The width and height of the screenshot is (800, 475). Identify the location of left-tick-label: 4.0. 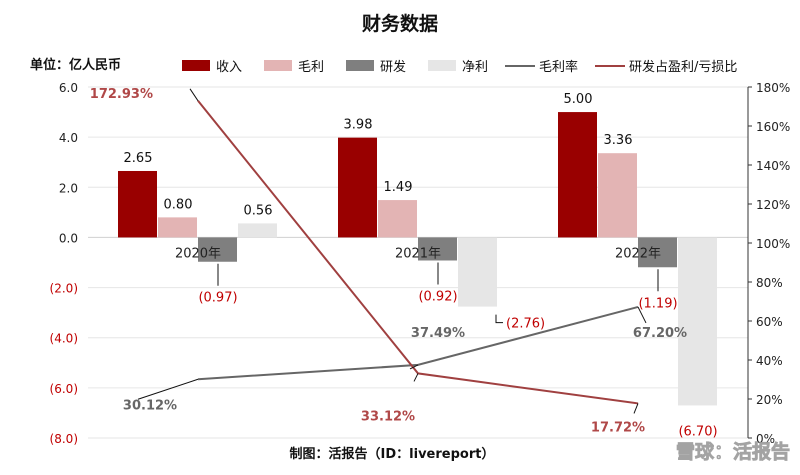
(68, 138).